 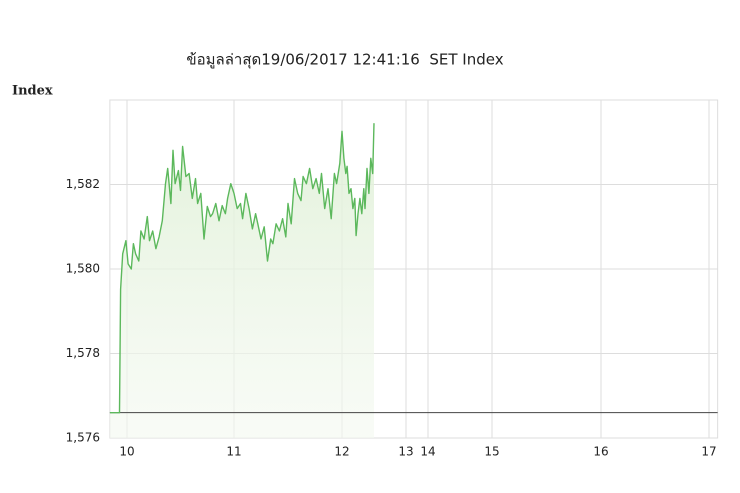 What do you see at coordinates (83, 353) in the screenshot?
I see `y-tick-label: 1,578` at bounding box center [83, 353].